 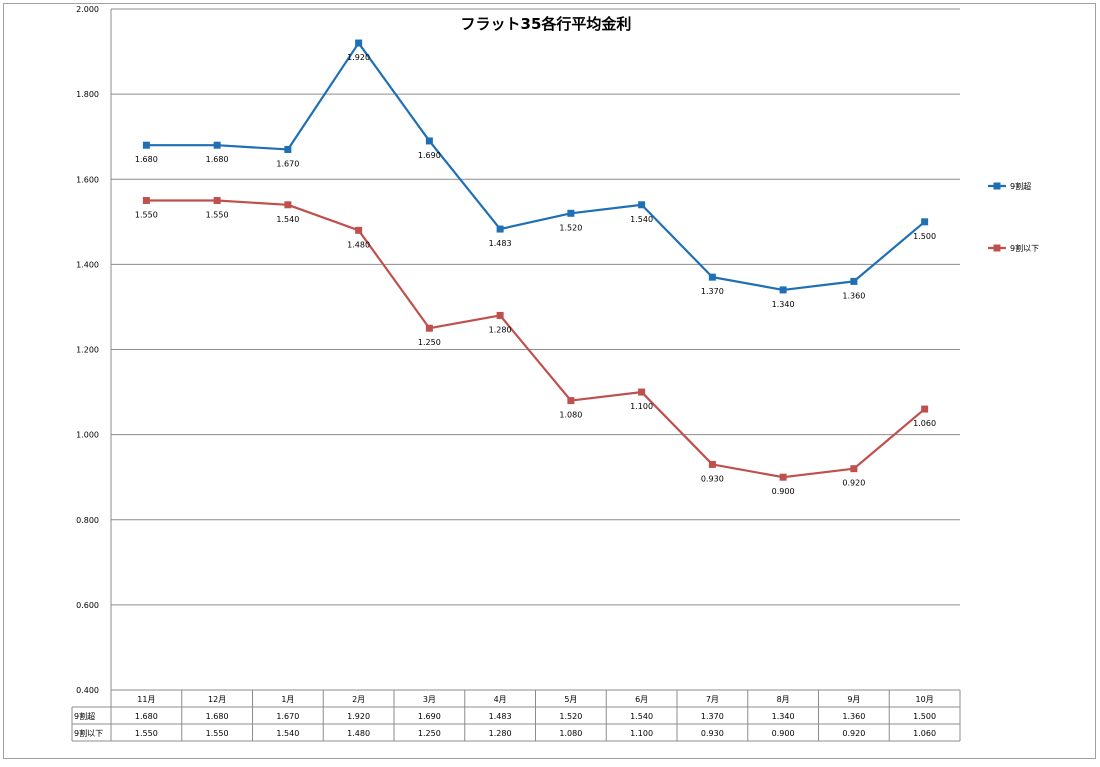 I want to click on data-label: 1.340, so click(x=783, y=304).